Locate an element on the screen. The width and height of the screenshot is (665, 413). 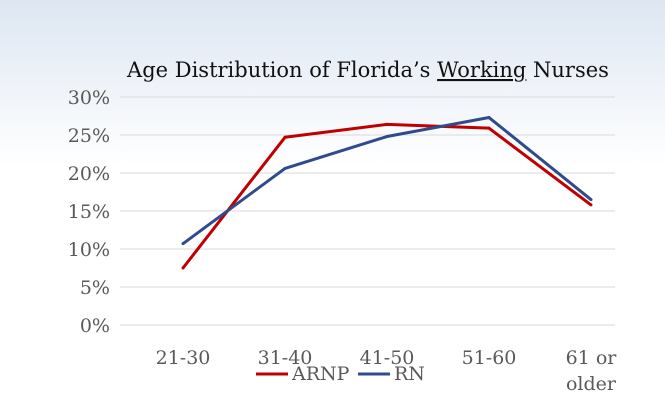
x-axis-ticks: 21-30 31-40 41-50 51-60 61 or older is located at coordinates (387, 371).